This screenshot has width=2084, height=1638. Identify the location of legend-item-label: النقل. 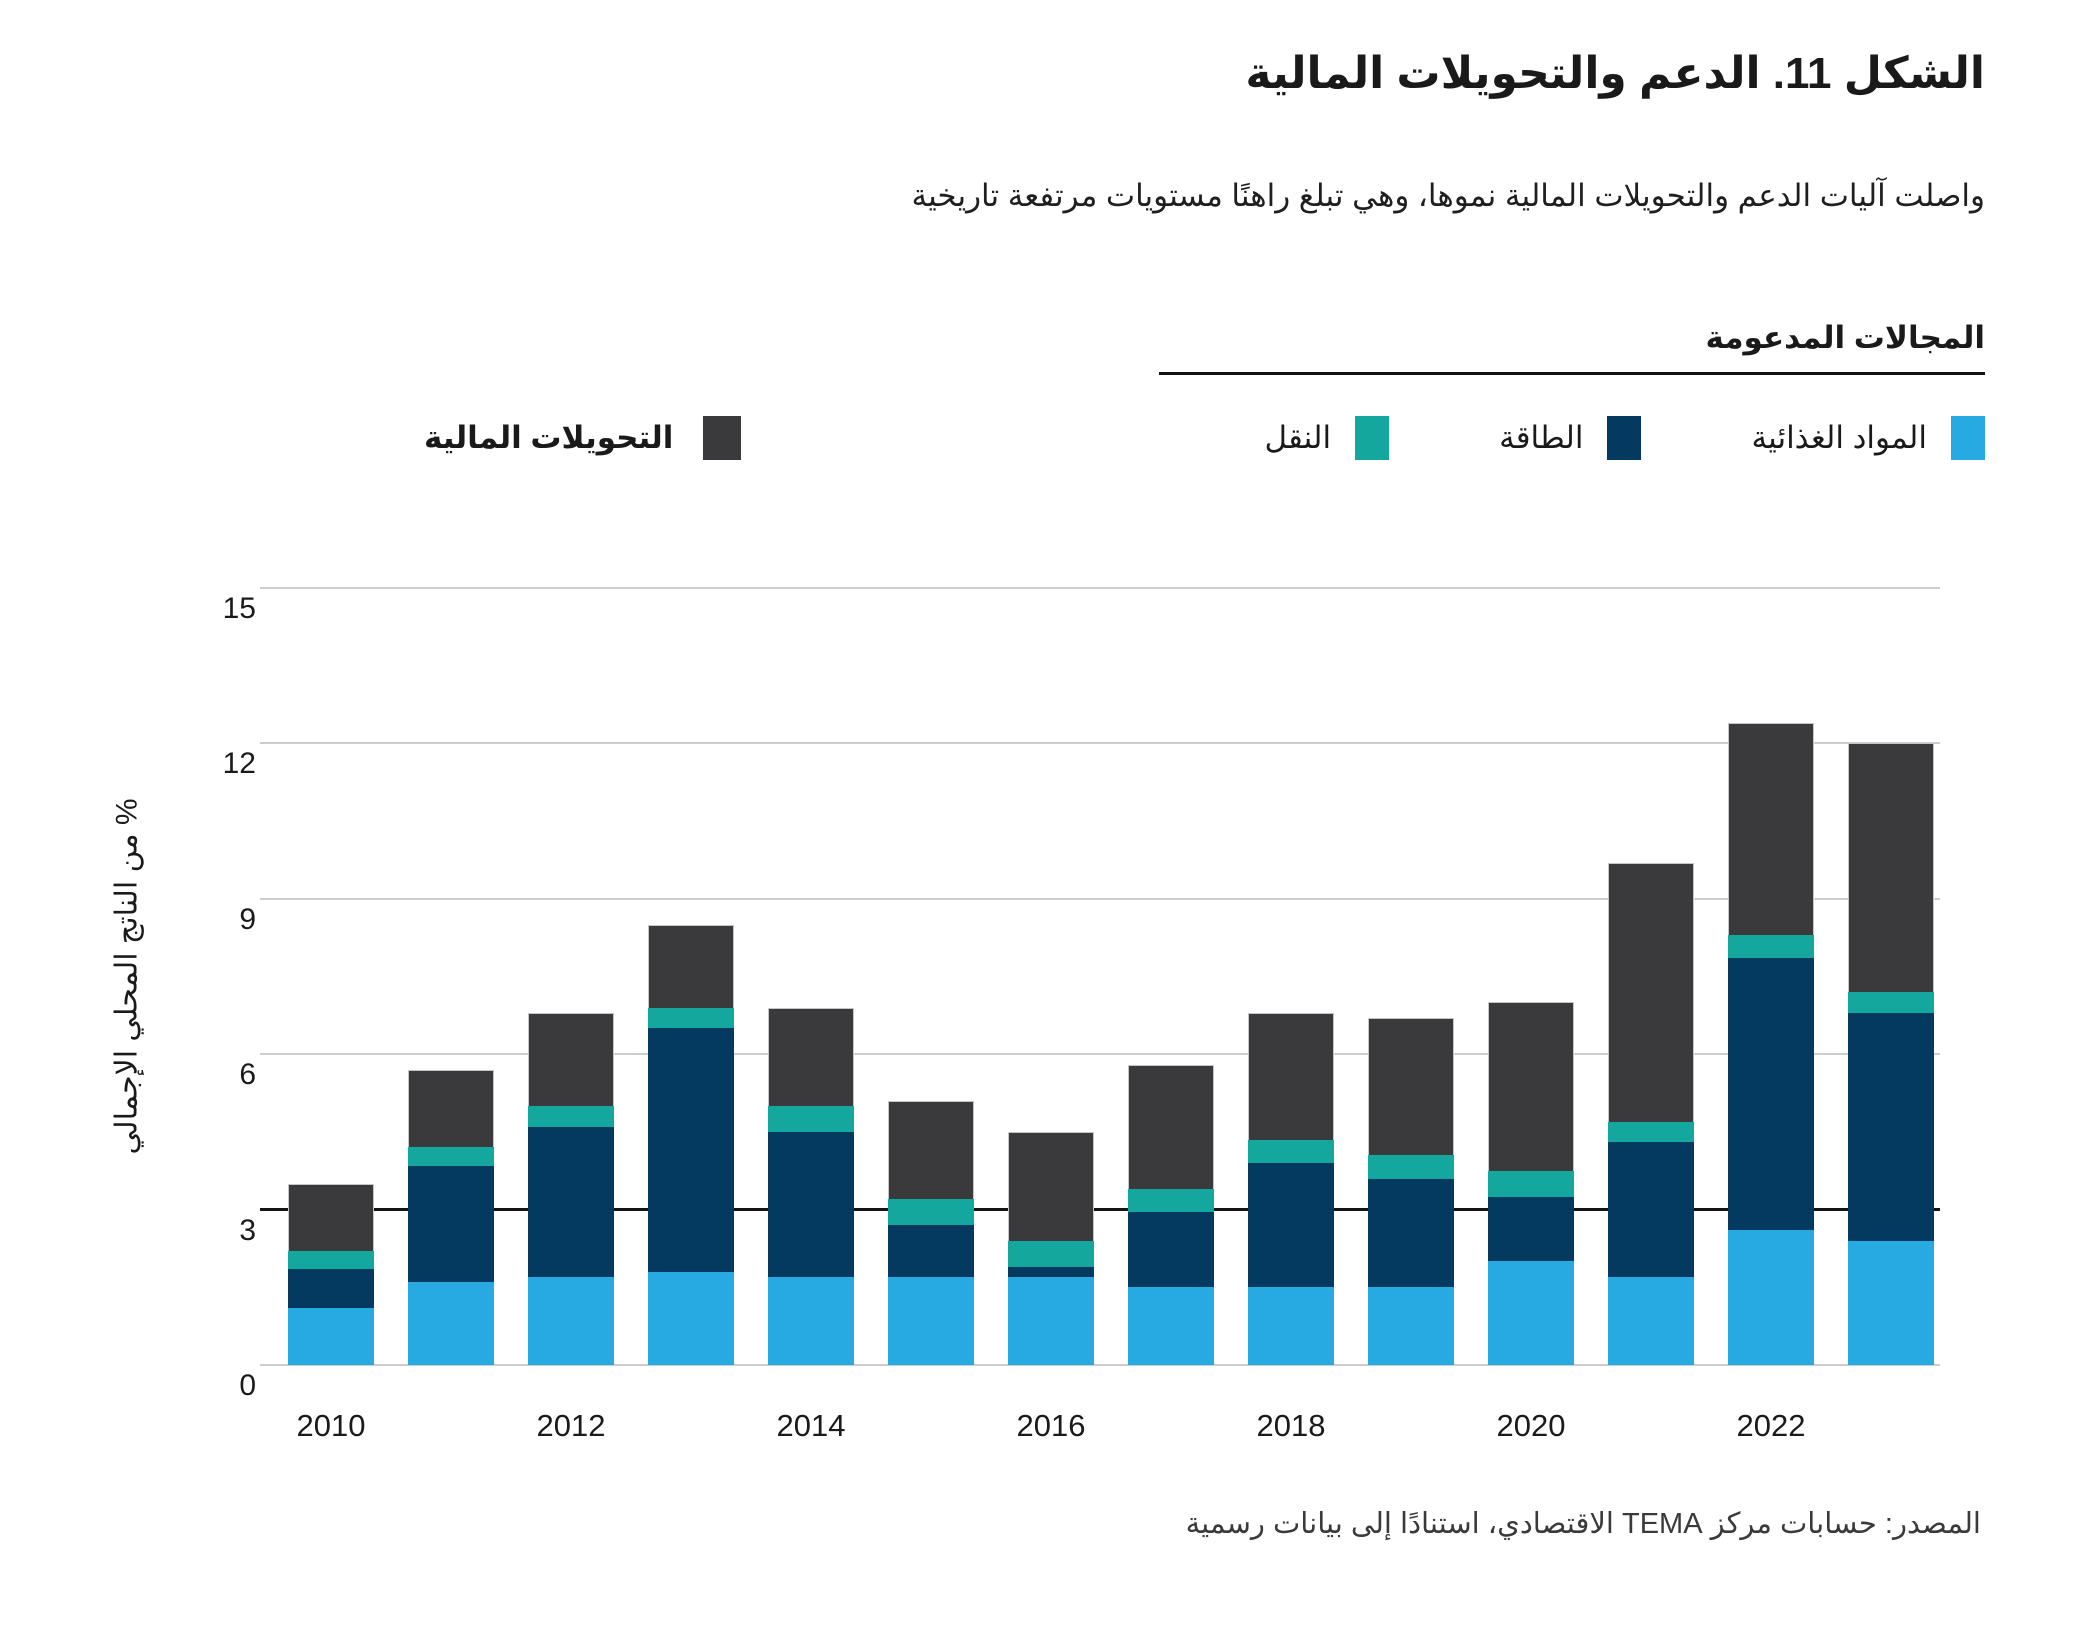
(1298, 437).